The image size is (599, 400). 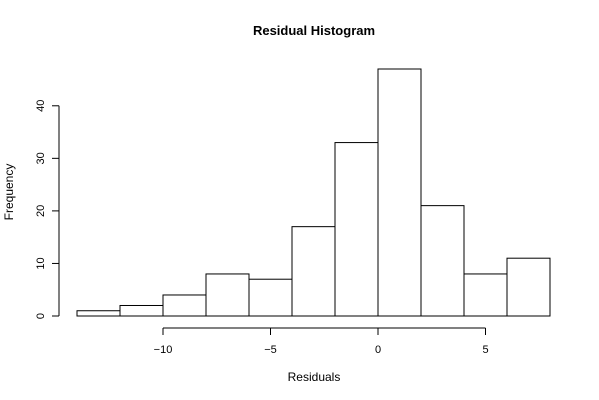 I want to click on y-tick-label: 30, so click(x=41, y=158).